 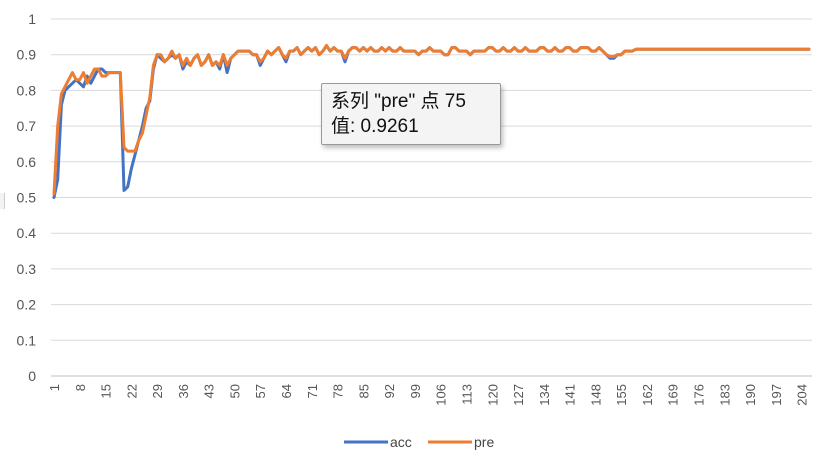 What do you see at coordinates (570, 395) in the screenshot?
I see `x-tick-label: 141` at bounding box center [570, 395].